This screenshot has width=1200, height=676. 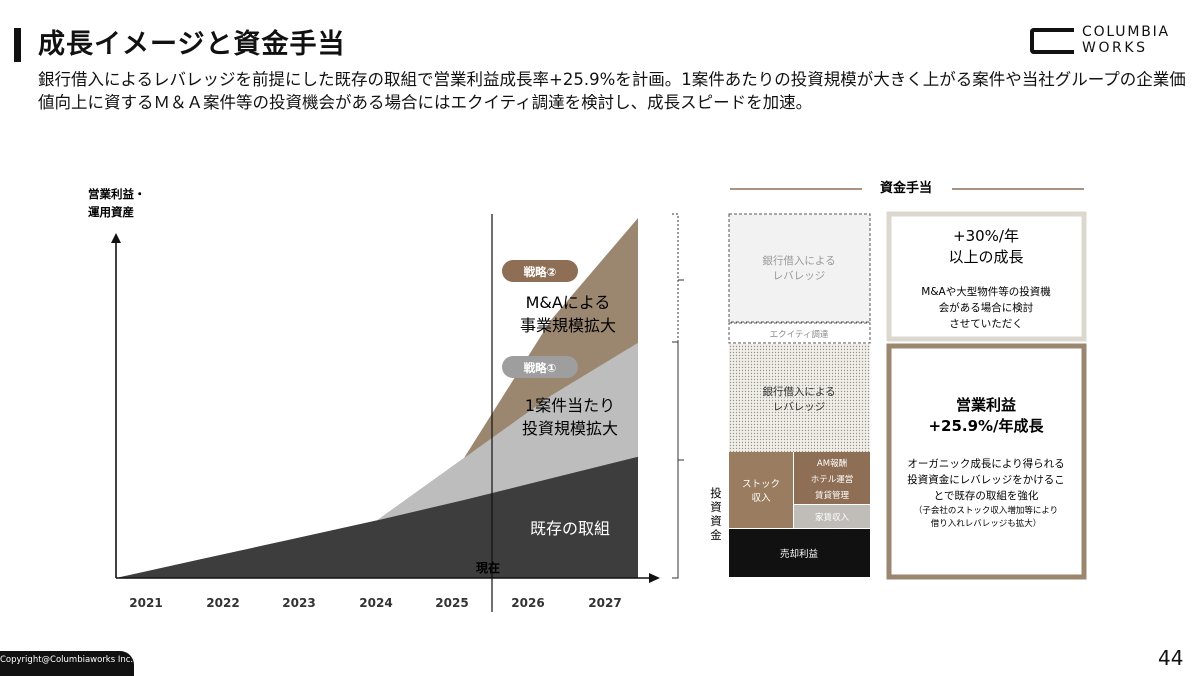 What do you see at coordinates (145, 603) in the screenshot?
I see `x-tick-label: 2021` at bounding box center [145, 603].